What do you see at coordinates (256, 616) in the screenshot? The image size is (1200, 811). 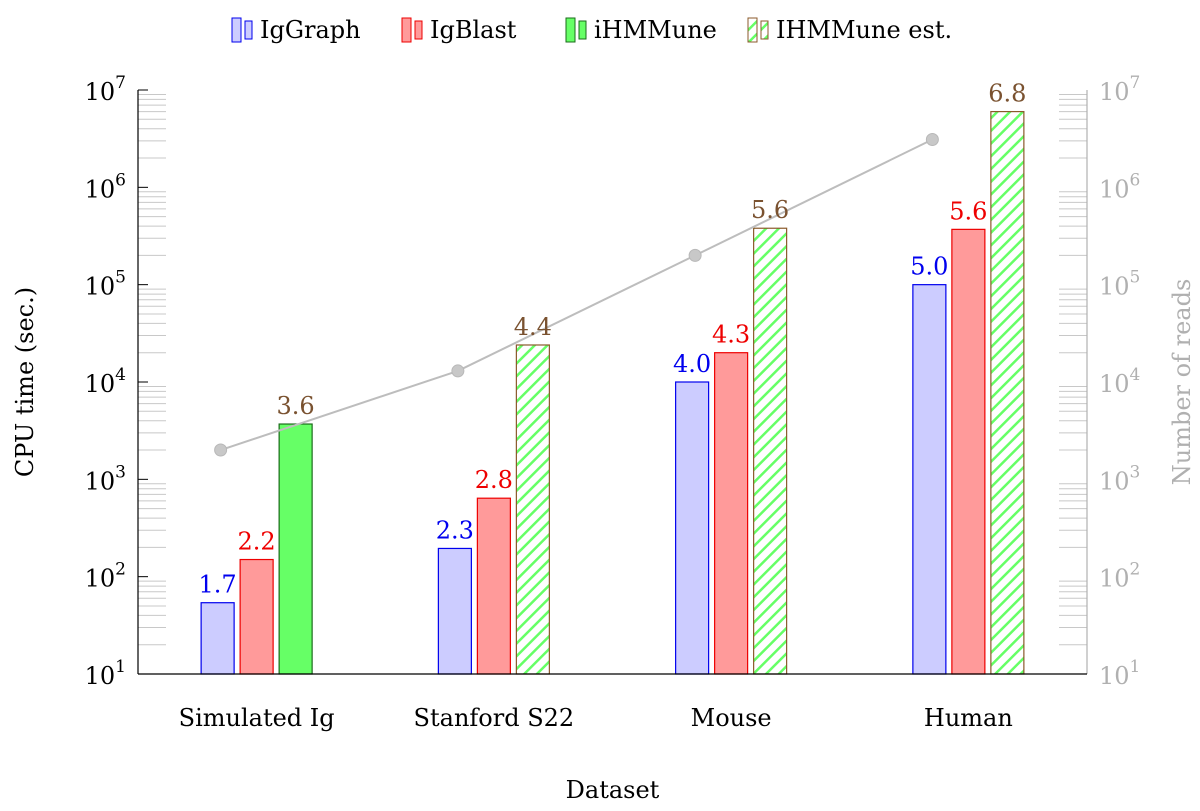 I see `bar-igblast-simulated-ig` at bounding box center [256, 616].